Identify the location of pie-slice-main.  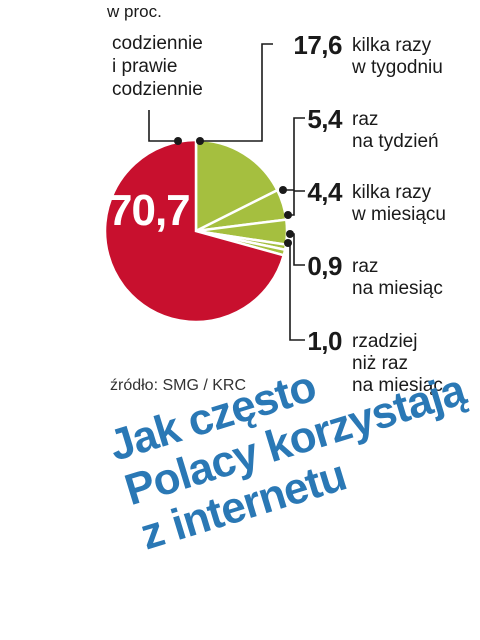
(194, 231).